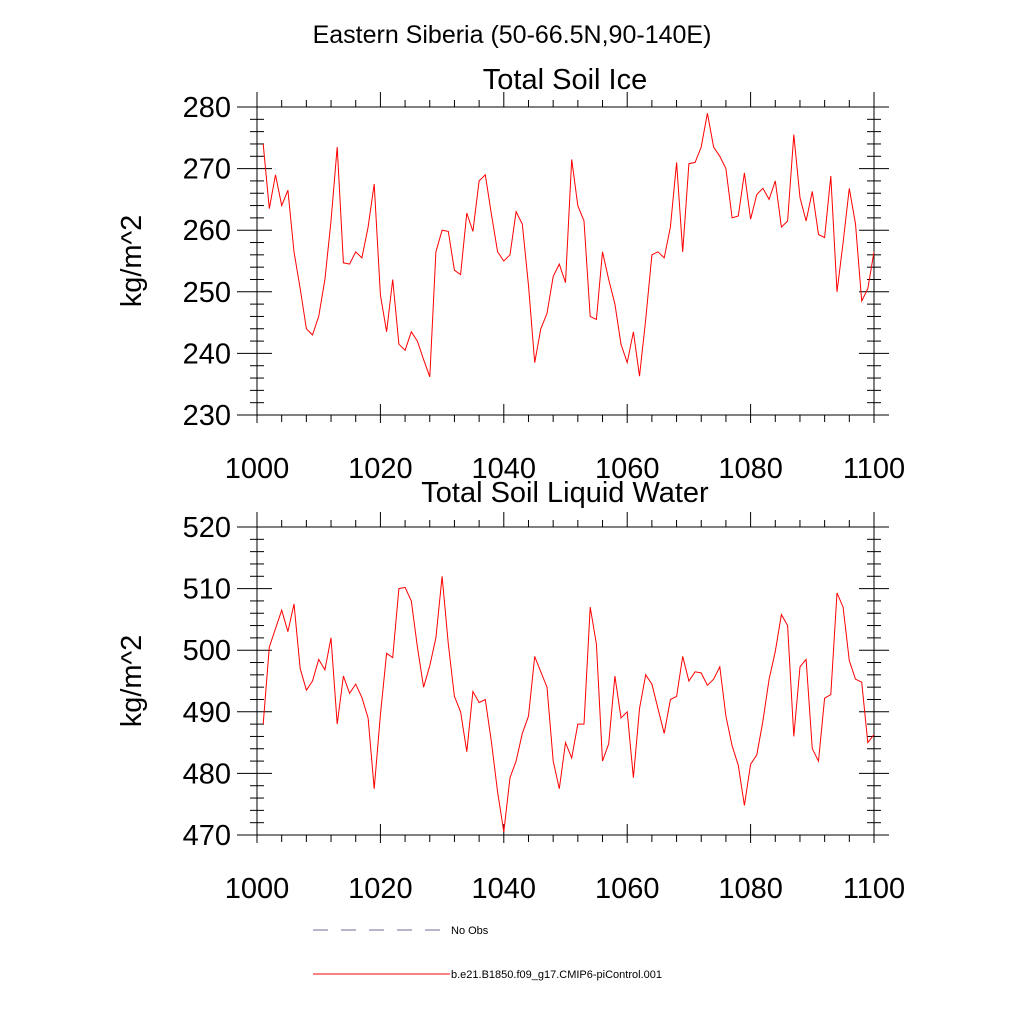  Describe the element at coordinates (565, 493) in the screenshot. I see `panel-title: Total Soil Liquid Water` at that location.